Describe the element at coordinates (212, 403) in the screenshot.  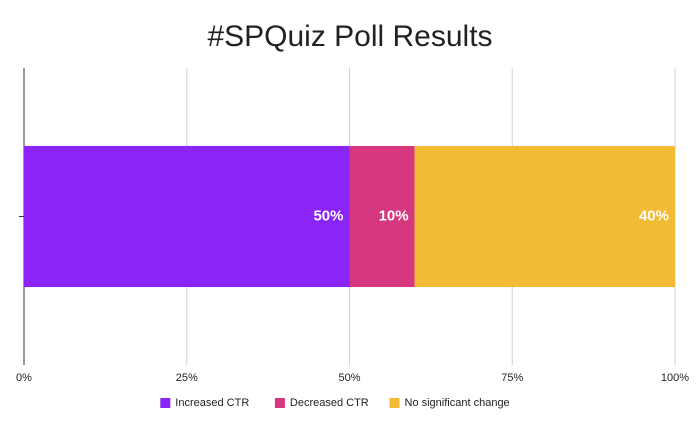
I see `legend-label: Increased CTR` at that location.